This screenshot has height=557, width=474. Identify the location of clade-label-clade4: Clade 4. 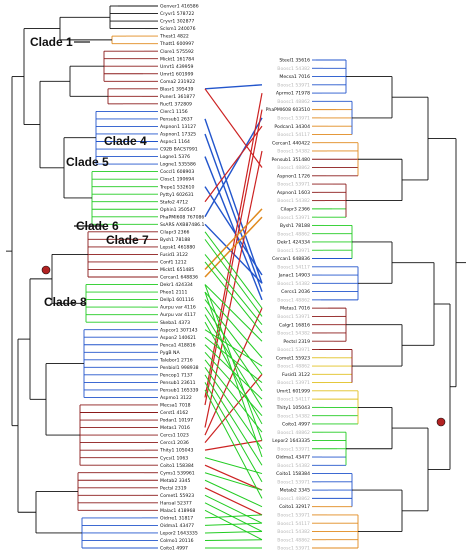
(125, 141).